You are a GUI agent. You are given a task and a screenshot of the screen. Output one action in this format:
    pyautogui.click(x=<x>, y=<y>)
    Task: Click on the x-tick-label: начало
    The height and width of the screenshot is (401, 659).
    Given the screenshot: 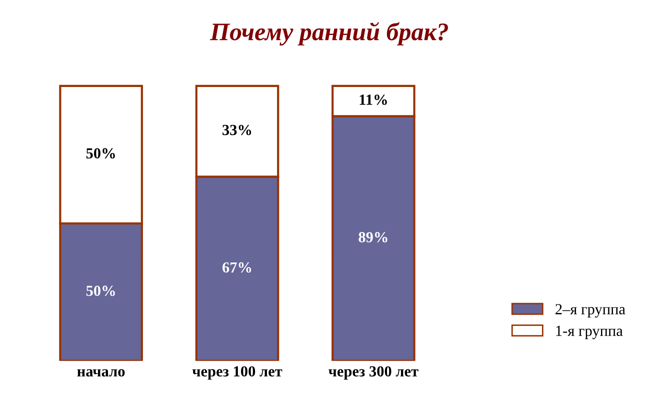 What is the action you would take?
    pyautogui.click(x=101, y=373)
    